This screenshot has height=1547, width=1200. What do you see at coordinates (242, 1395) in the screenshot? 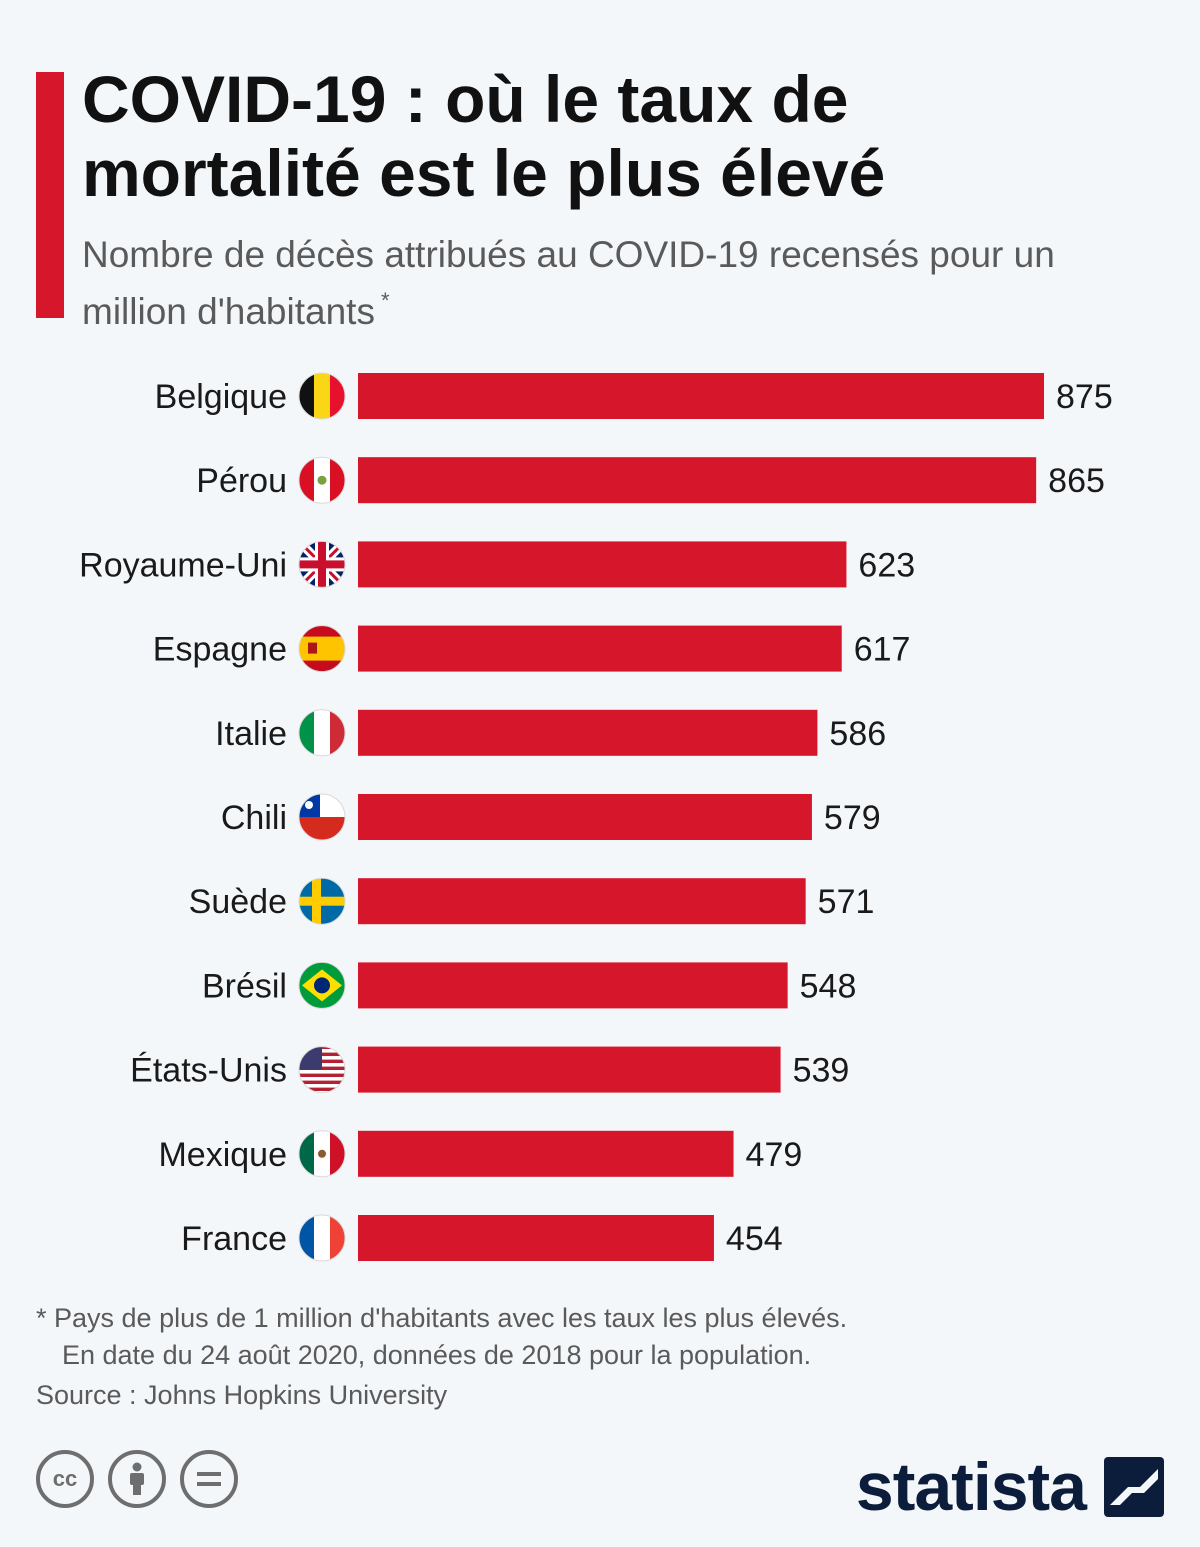
I see `source-text: Source : Johns Hopkins University` at bounding box center [242, 1395].